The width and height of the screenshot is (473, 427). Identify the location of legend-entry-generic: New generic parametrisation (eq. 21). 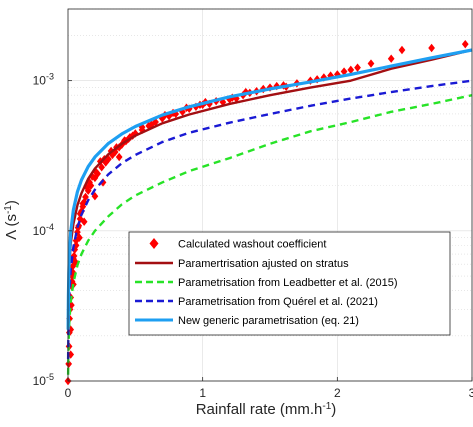
(247, 321).